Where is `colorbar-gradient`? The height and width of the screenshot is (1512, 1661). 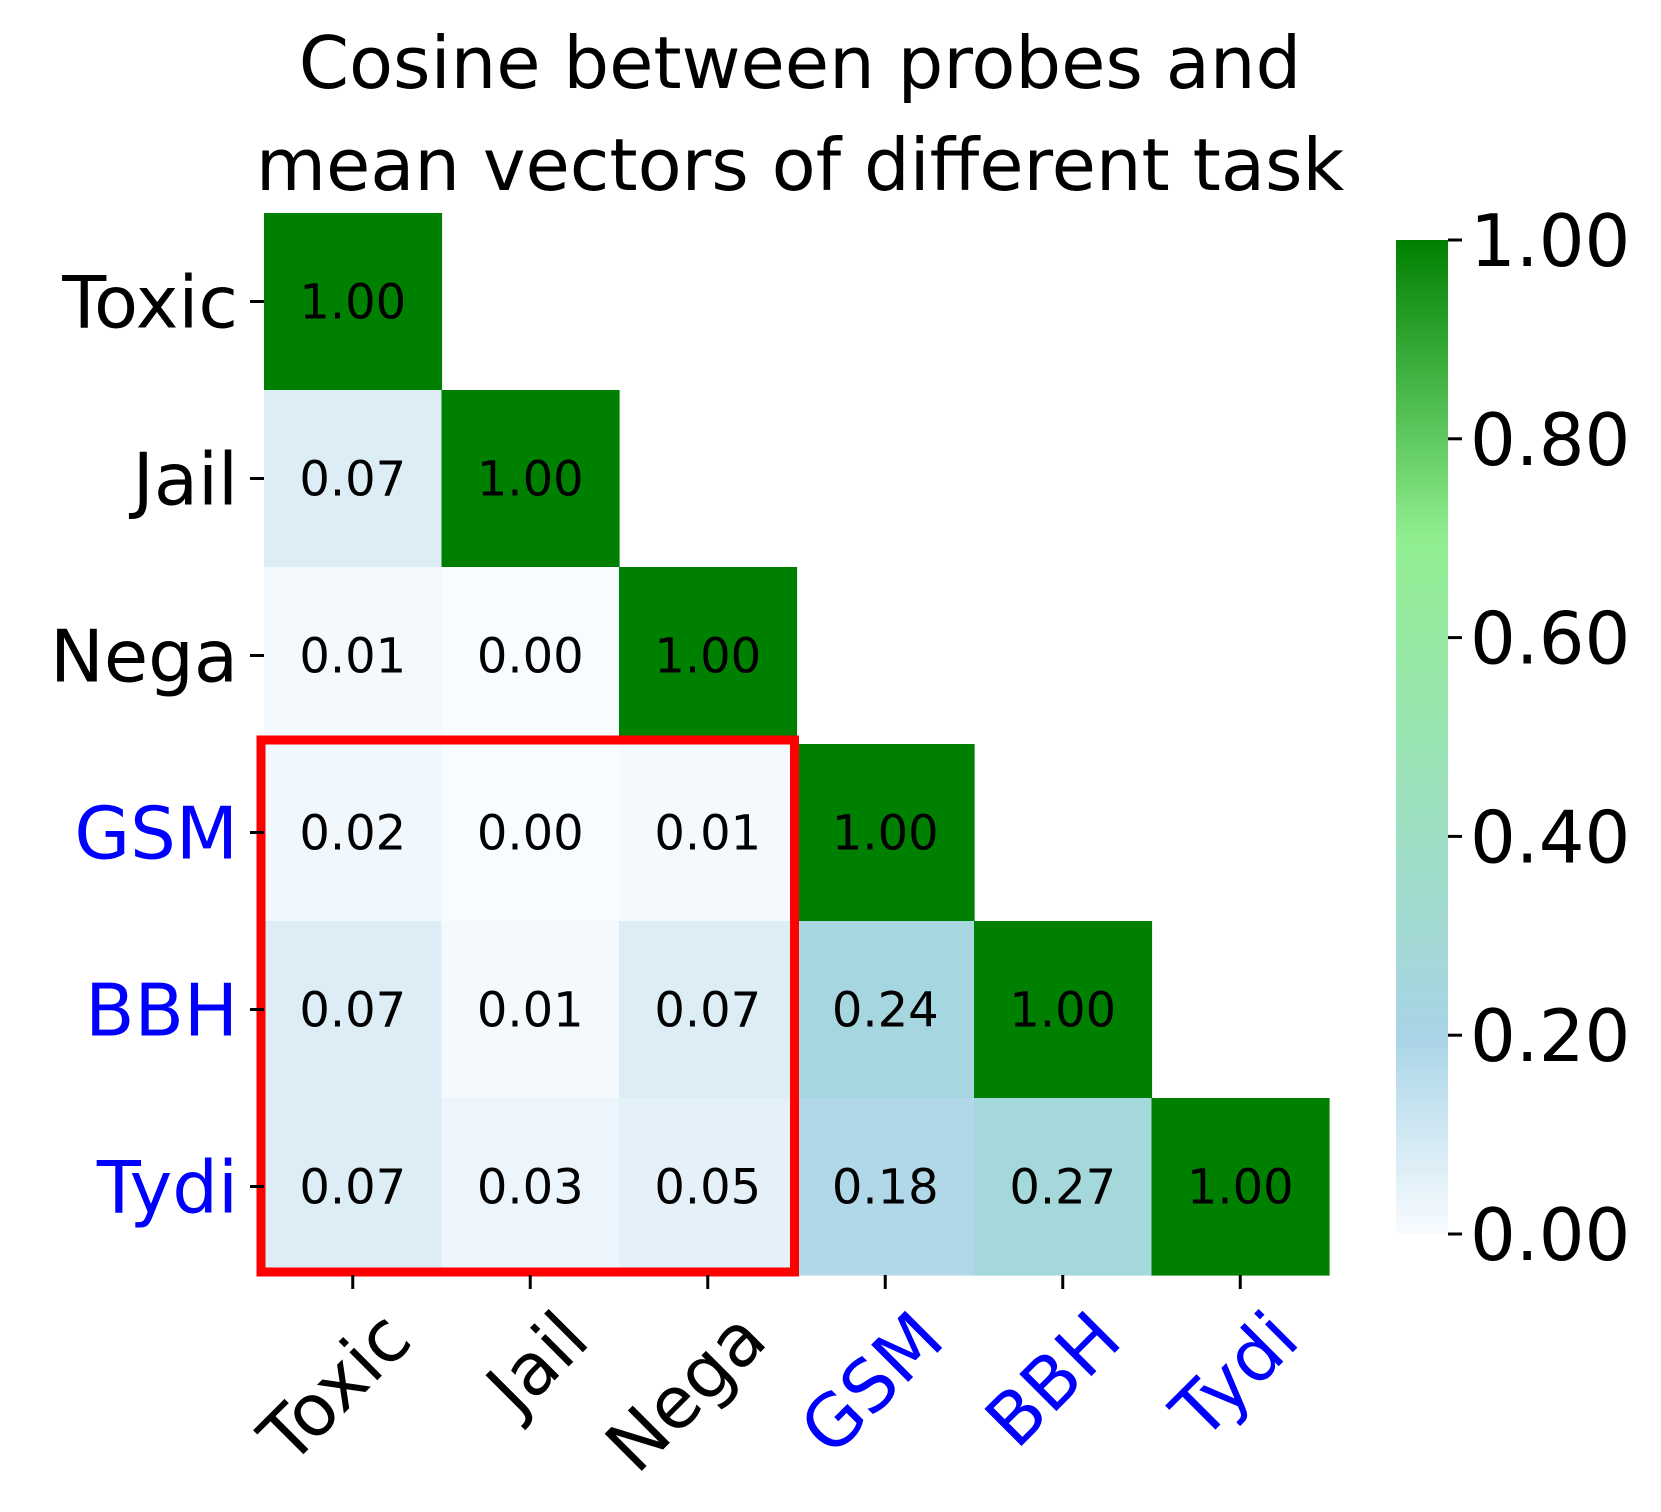
colorbar-gradient is located at coordinates (1422, 737).